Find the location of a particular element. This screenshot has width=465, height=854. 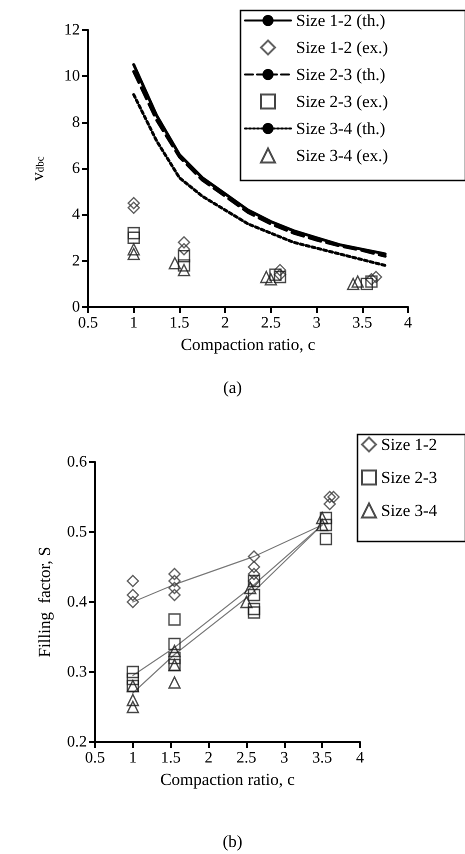

y-tick-label: 0.4 is located at coordinates (77, 602).